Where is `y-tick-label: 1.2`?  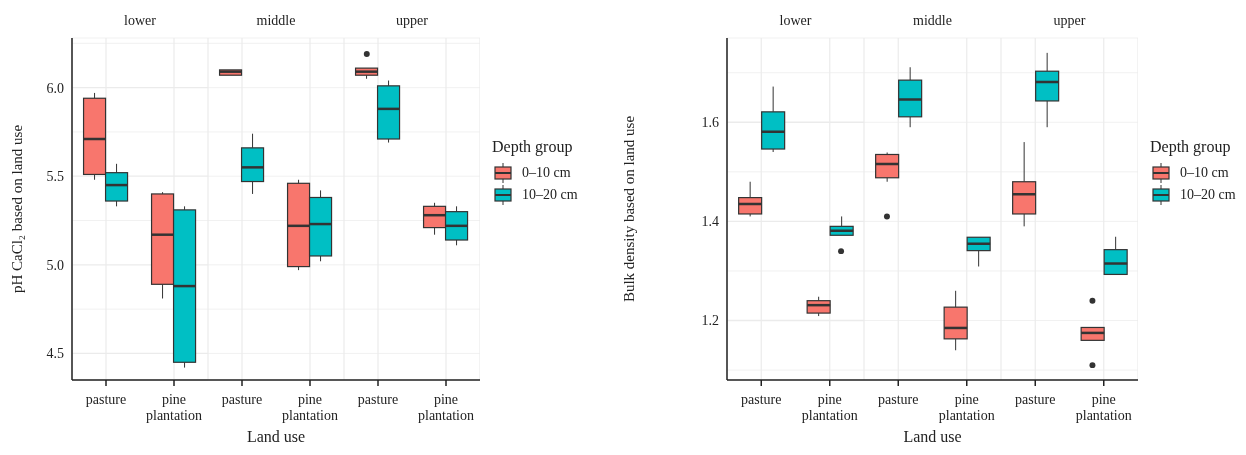
y-tick-label: 1.2 is located at coordinates (710, 321).